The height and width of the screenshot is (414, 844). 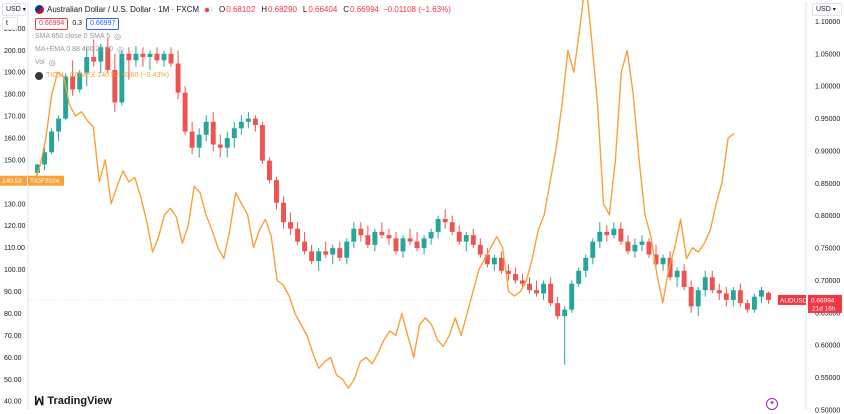 I want to click on sell-price-button: 0.66994, so click(x=52, y=23).